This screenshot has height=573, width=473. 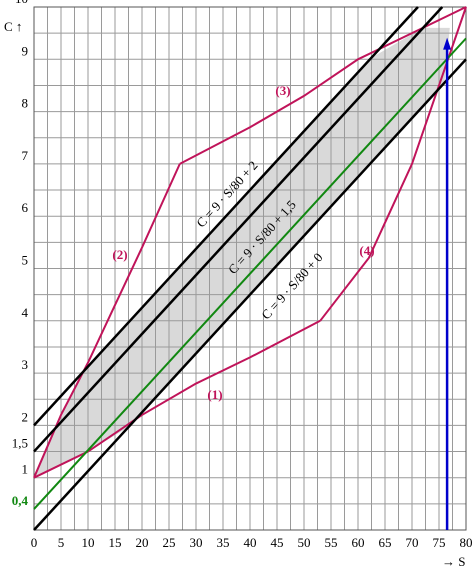 What do you see at coordinates (25, 416) in the screenshot?
I see `y-tick-label: 2` at bounding box center [25, 416].